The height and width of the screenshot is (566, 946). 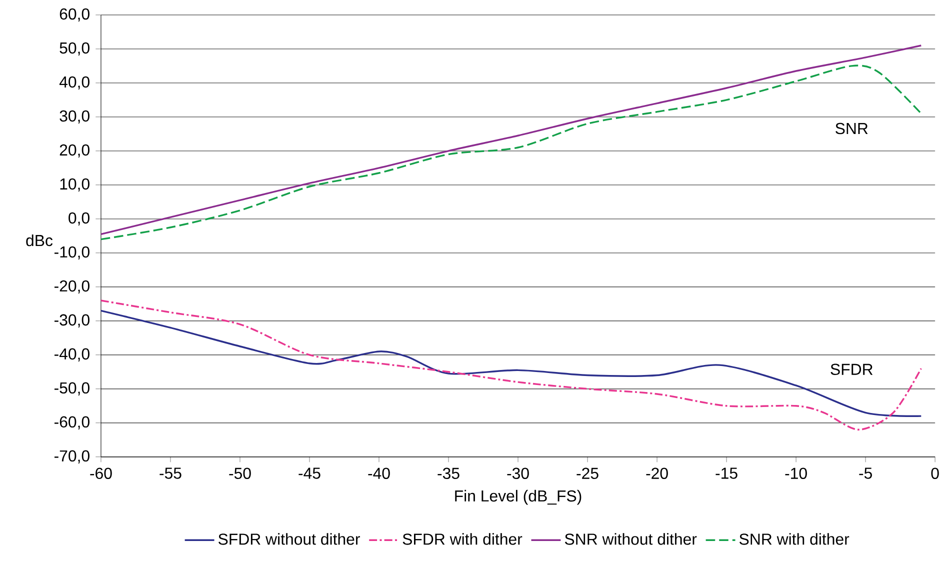 What do you see at coordinates (518, 497) in the screenshot?
I see `x-axis-title: Fin Level (dB_FS)` at bounding box center [518, 497].